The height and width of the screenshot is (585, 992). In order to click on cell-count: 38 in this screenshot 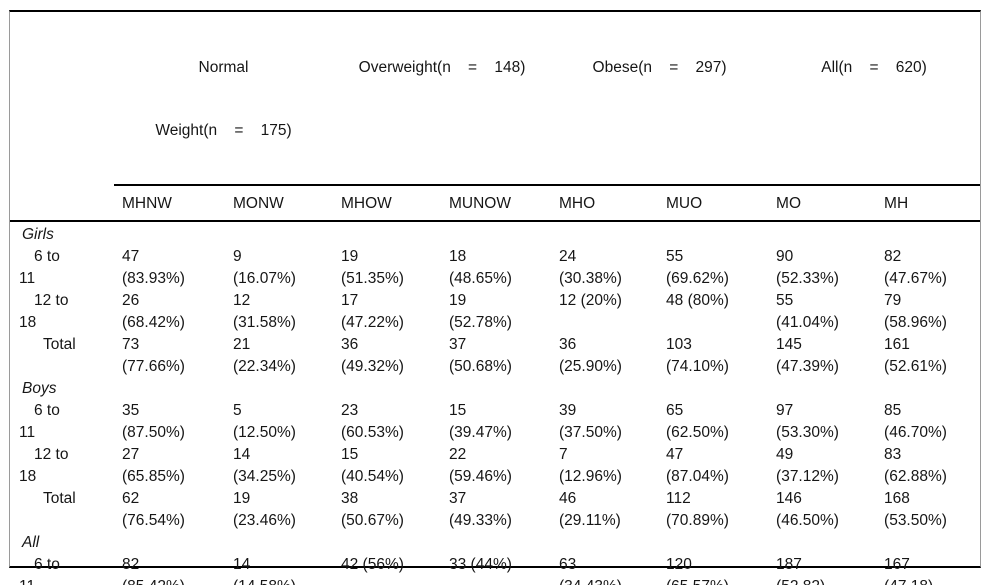, I will do `click(350, 498)`.